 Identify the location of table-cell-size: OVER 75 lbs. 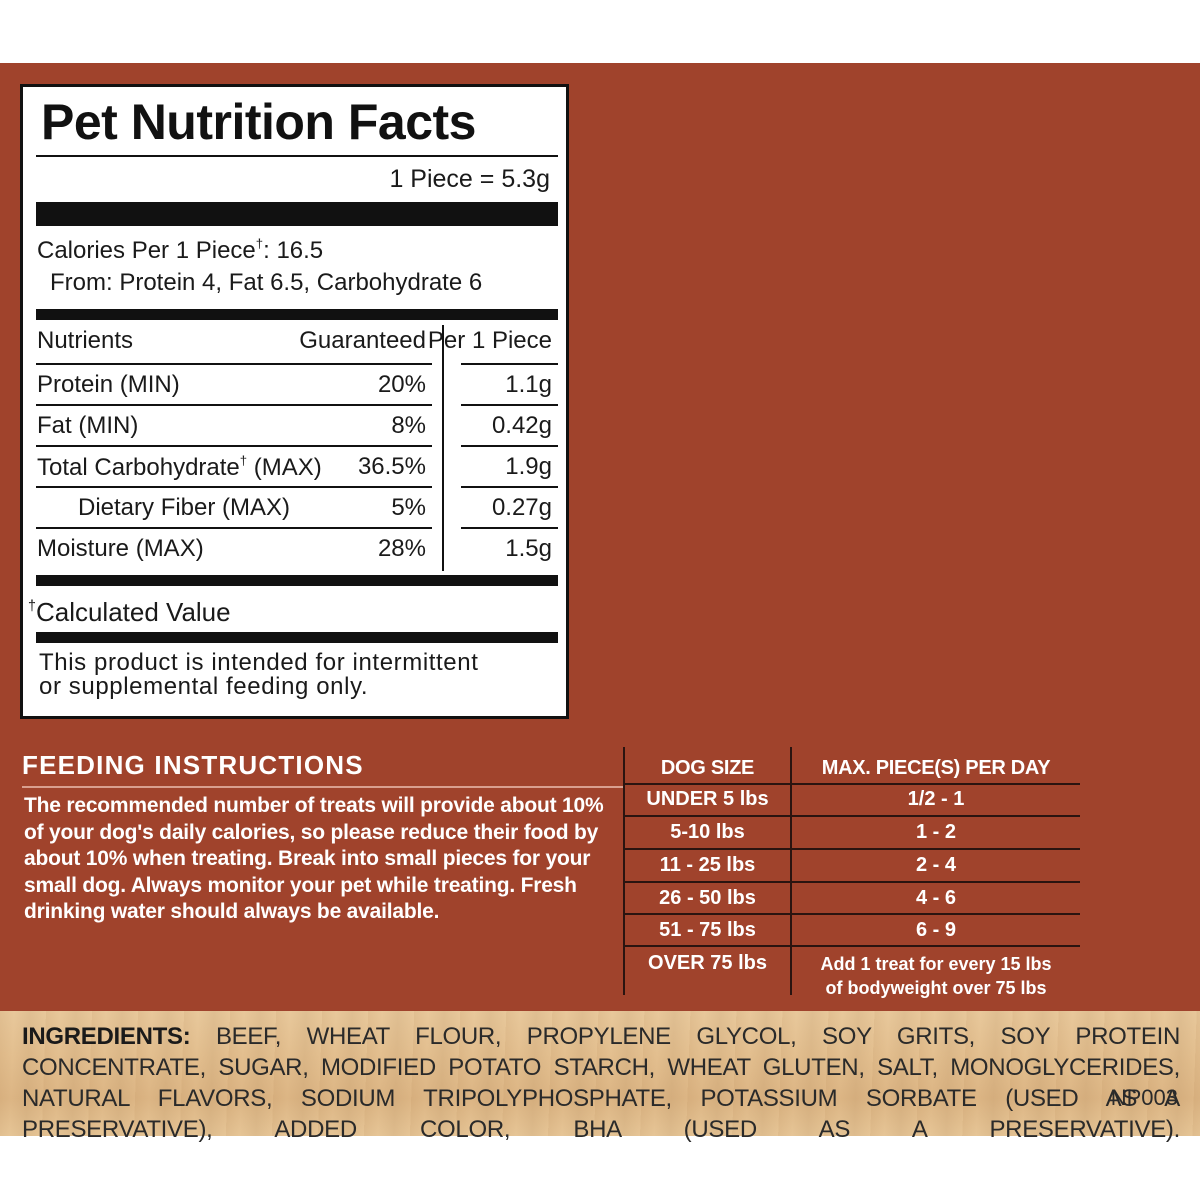
(707, 963).